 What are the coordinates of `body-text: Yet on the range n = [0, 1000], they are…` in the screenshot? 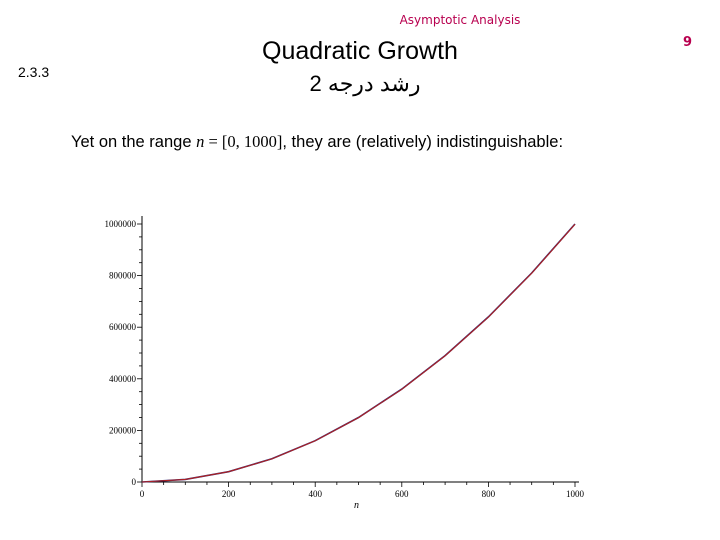 It's located at (317, 142).